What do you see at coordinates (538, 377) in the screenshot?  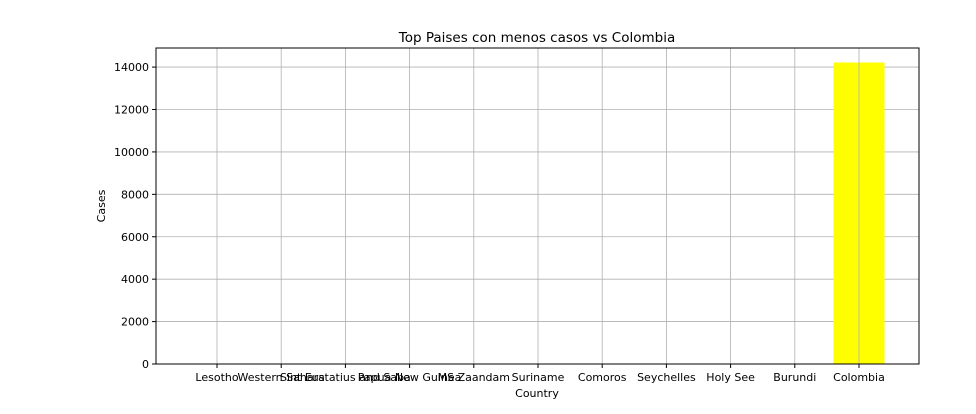 I see `x-tick-label: Suriname` at bounding box center [538, 377].